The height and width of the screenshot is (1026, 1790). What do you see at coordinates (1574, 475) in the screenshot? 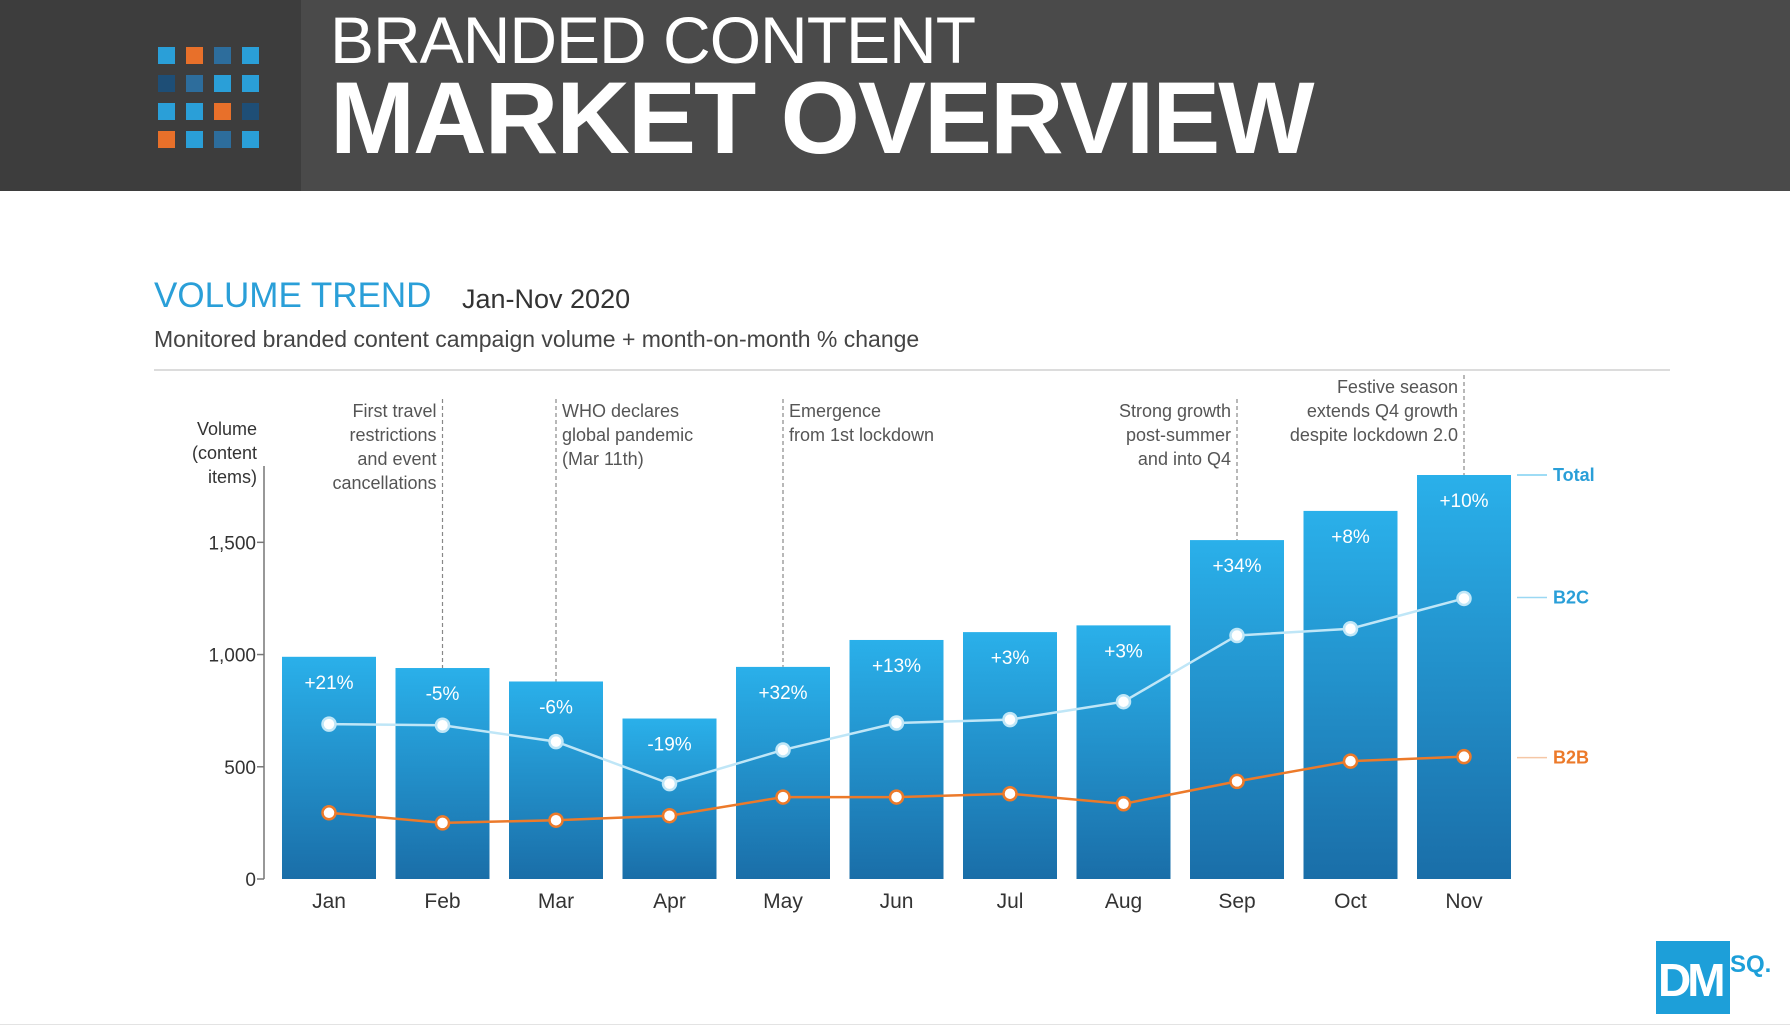
I see `legend-label-total: Total` at bounding box center [1574, 475].